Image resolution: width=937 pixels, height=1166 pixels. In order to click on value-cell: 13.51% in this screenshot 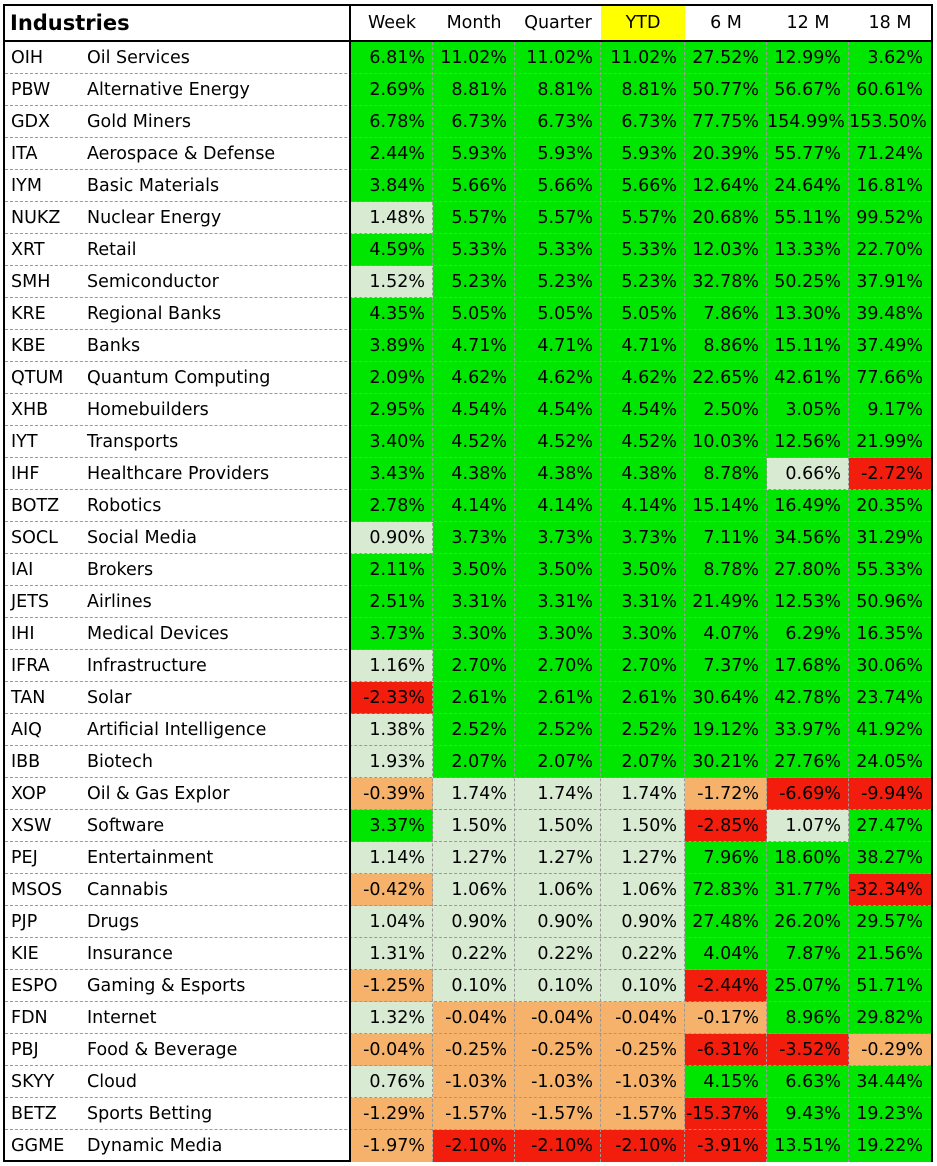, I will do `click(808, 1146)`.